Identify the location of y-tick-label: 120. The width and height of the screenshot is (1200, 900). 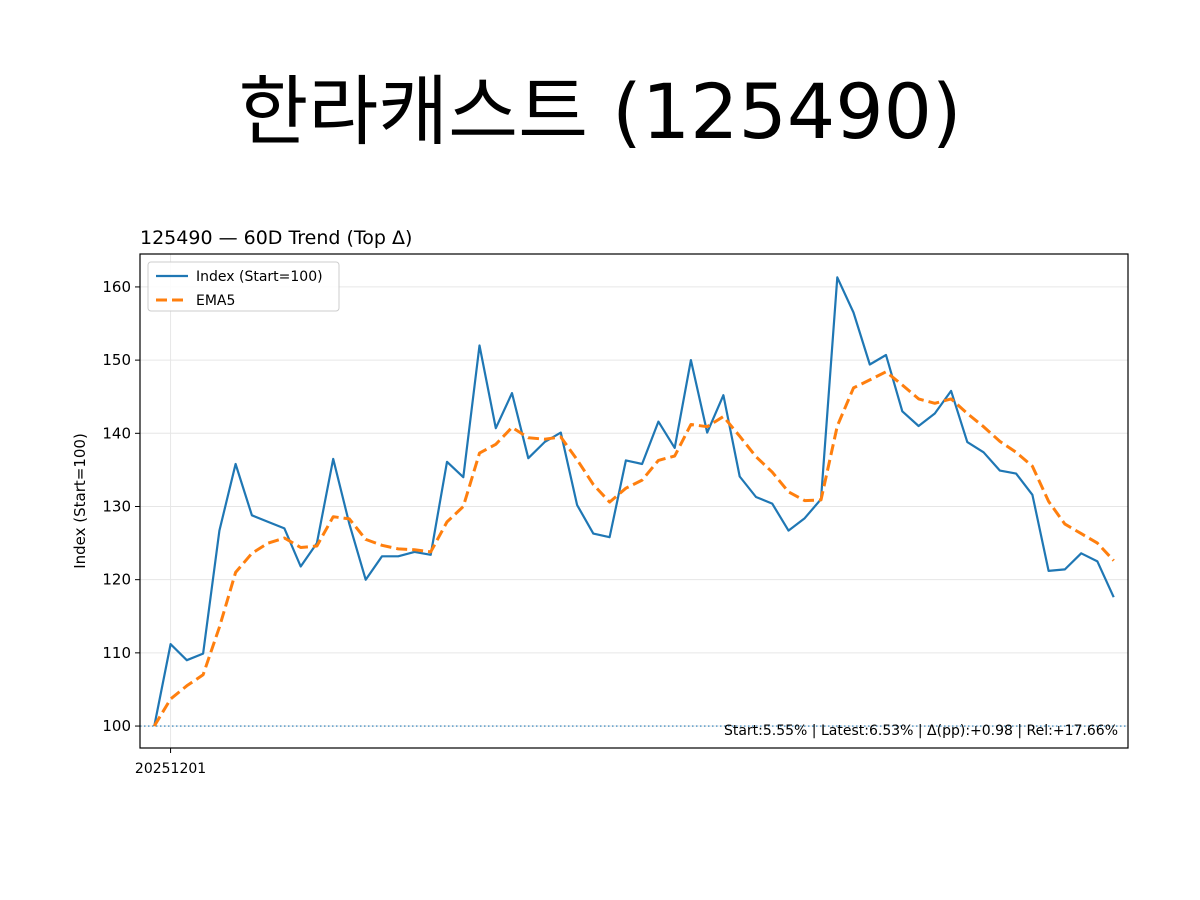
(116, 580).